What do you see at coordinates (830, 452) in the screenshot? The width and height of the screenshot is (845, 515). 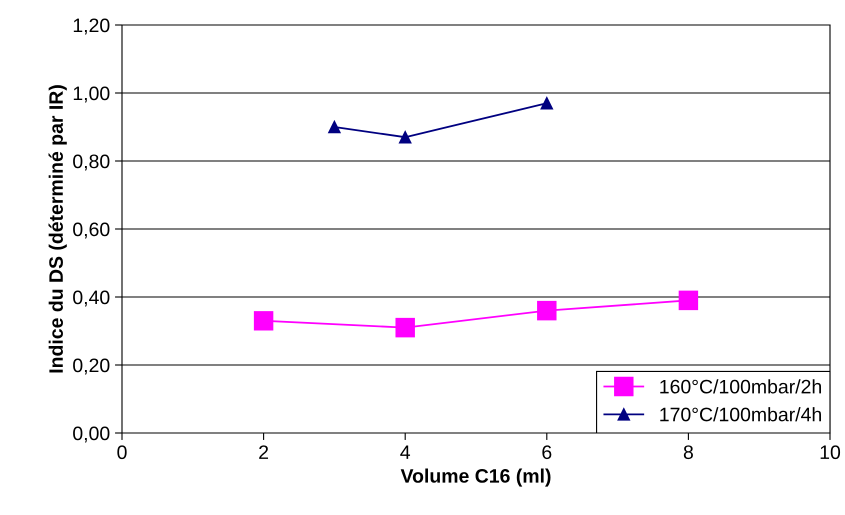 I see `x-tick-label: 10` at bounding box center [830, 452].